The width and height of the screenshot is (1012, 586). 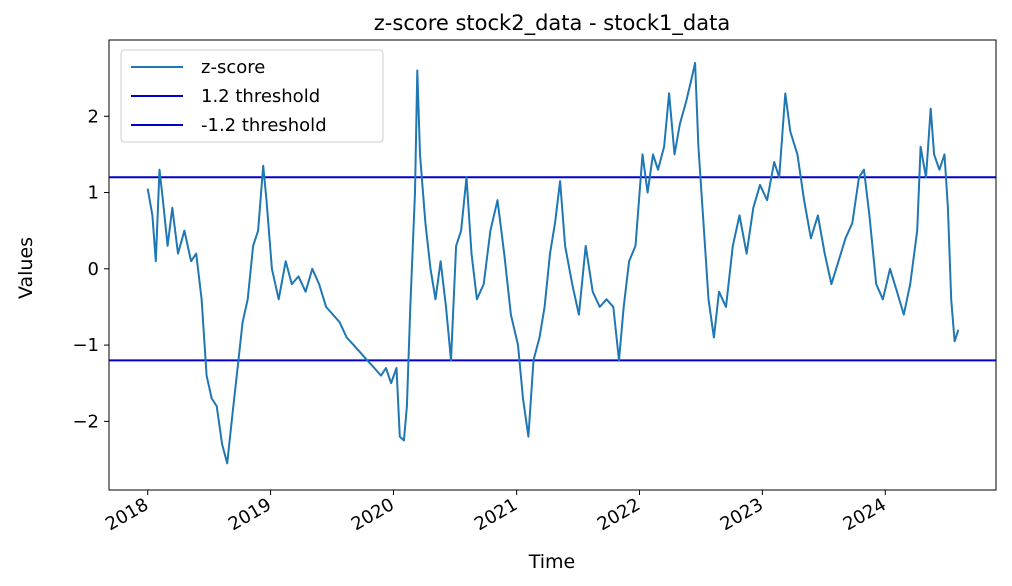 I want to click on x-tick-label: 2019, so click(x=250, y=514).